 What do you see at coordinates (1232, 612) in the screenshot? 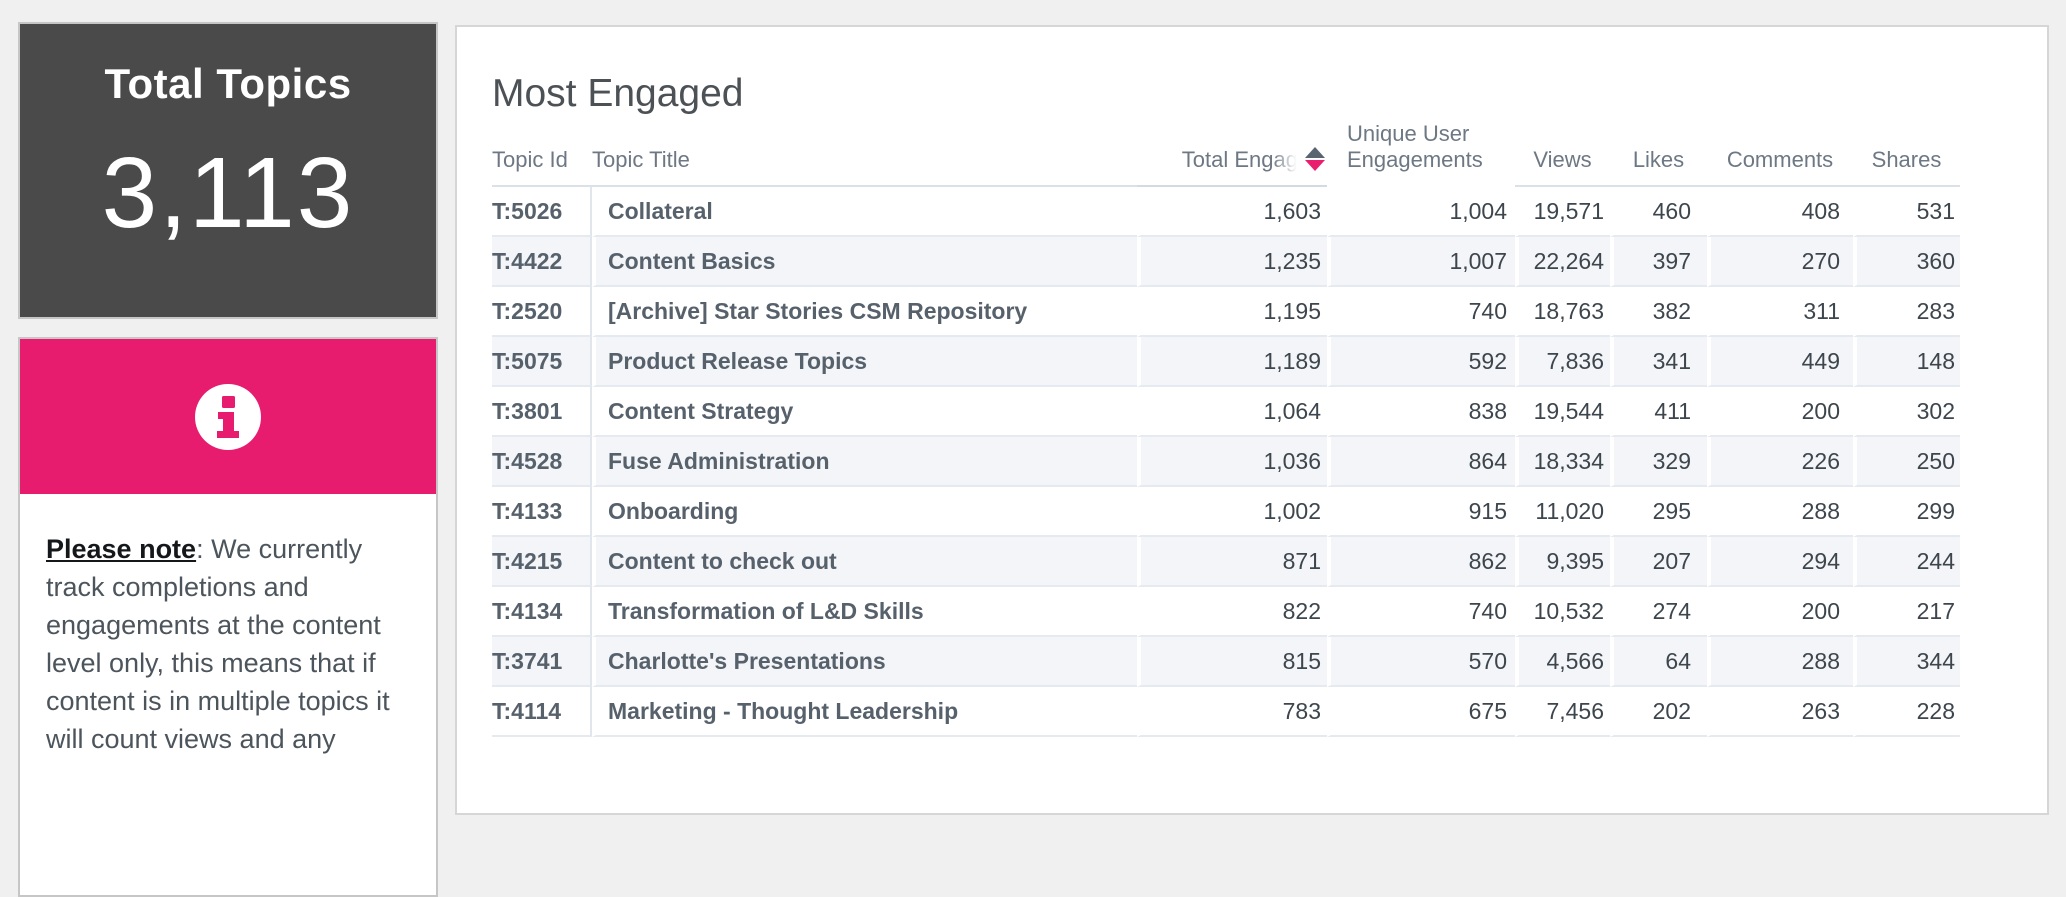
I see `cell-total-engagement: 822` at bounding box center [1232, 612].